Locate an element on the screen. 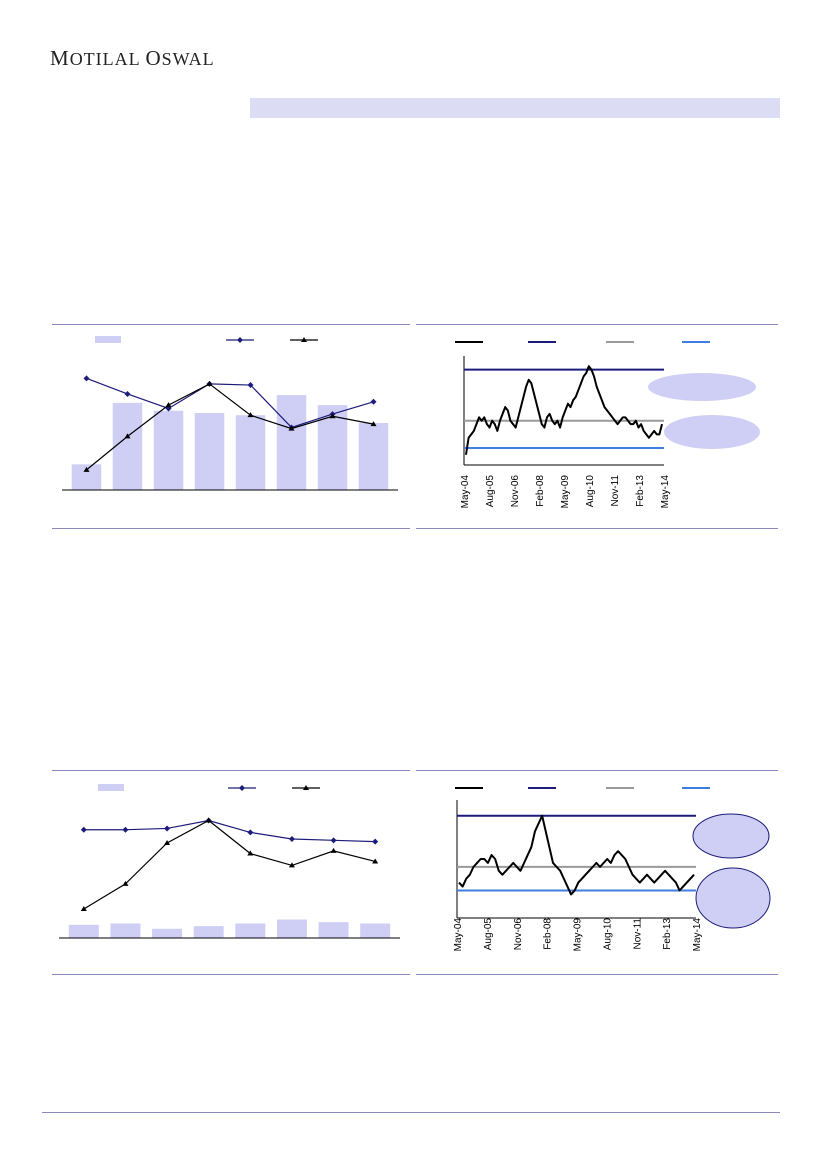 The image size is (827, 1169). chart-row-2-bottom-rule-left is located at coordinates (231, 974).